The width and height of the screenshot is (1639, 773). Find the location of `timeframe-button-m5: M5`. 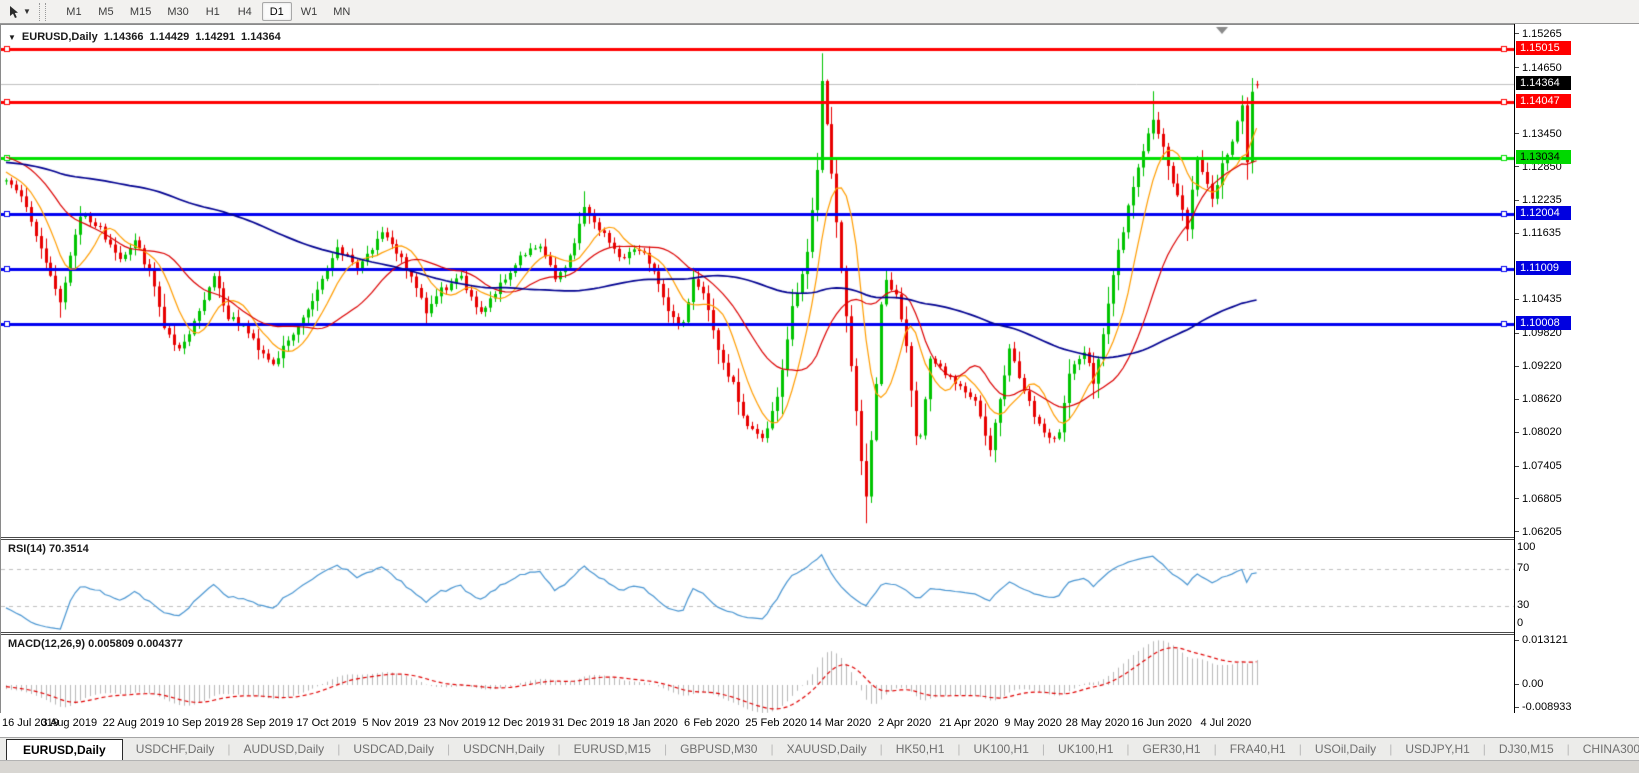

timeframe-button-m5: M5 is located at coordinates (106, 11).